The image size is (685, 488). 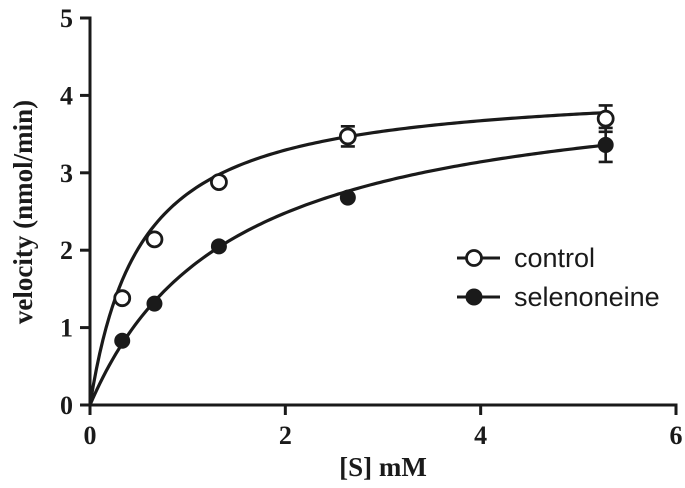 I want to click on legend-entry-selenoneine: selenoneine, so click(x=558, y=297).